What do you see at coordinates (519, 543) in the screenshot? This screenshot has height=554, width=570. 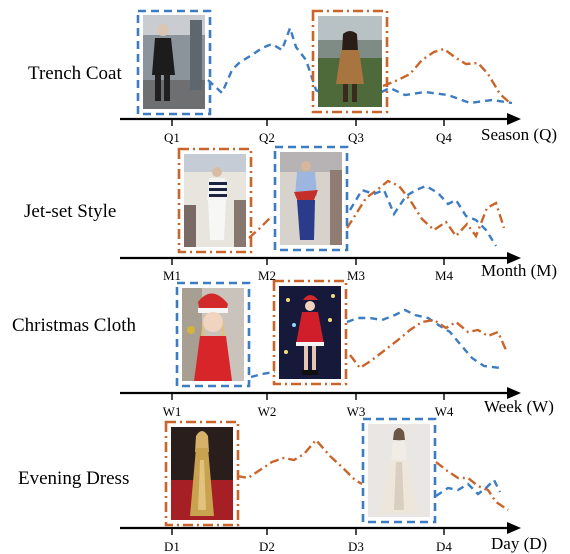 I see `axis-title-day: Day (D)` at bounding box center [519, 543].